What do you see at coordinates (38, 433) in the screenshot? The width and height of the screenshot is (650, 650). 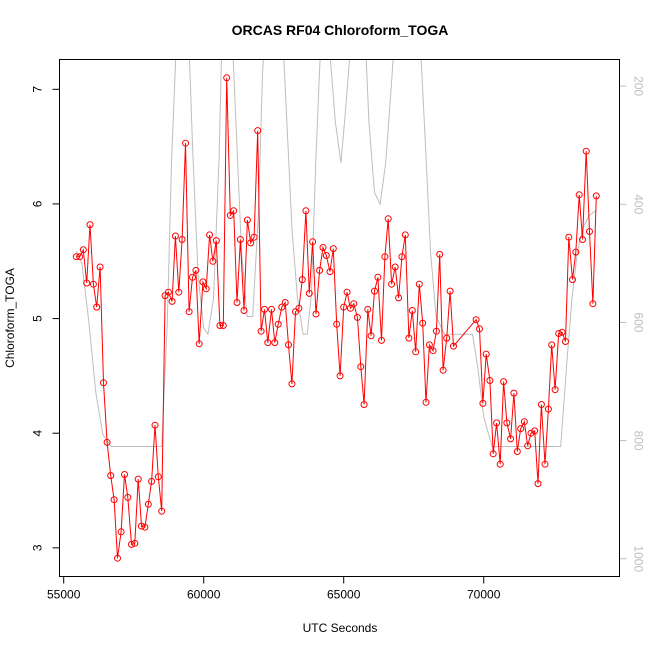 I see `y-tick-label: 4` at bounding box center [38, 433].